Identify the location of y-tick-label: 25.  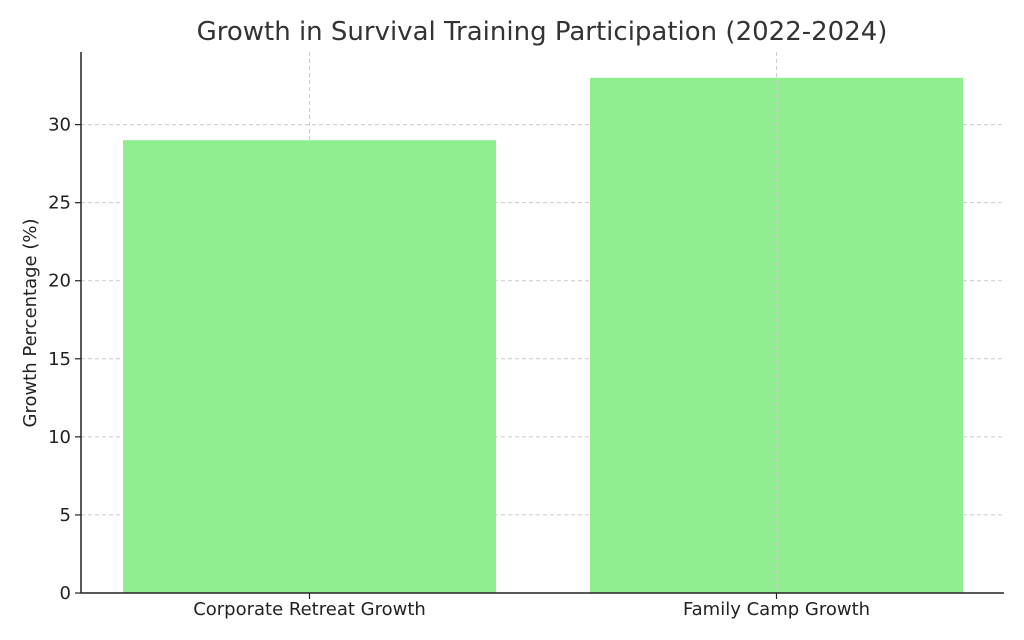
(59, 203).